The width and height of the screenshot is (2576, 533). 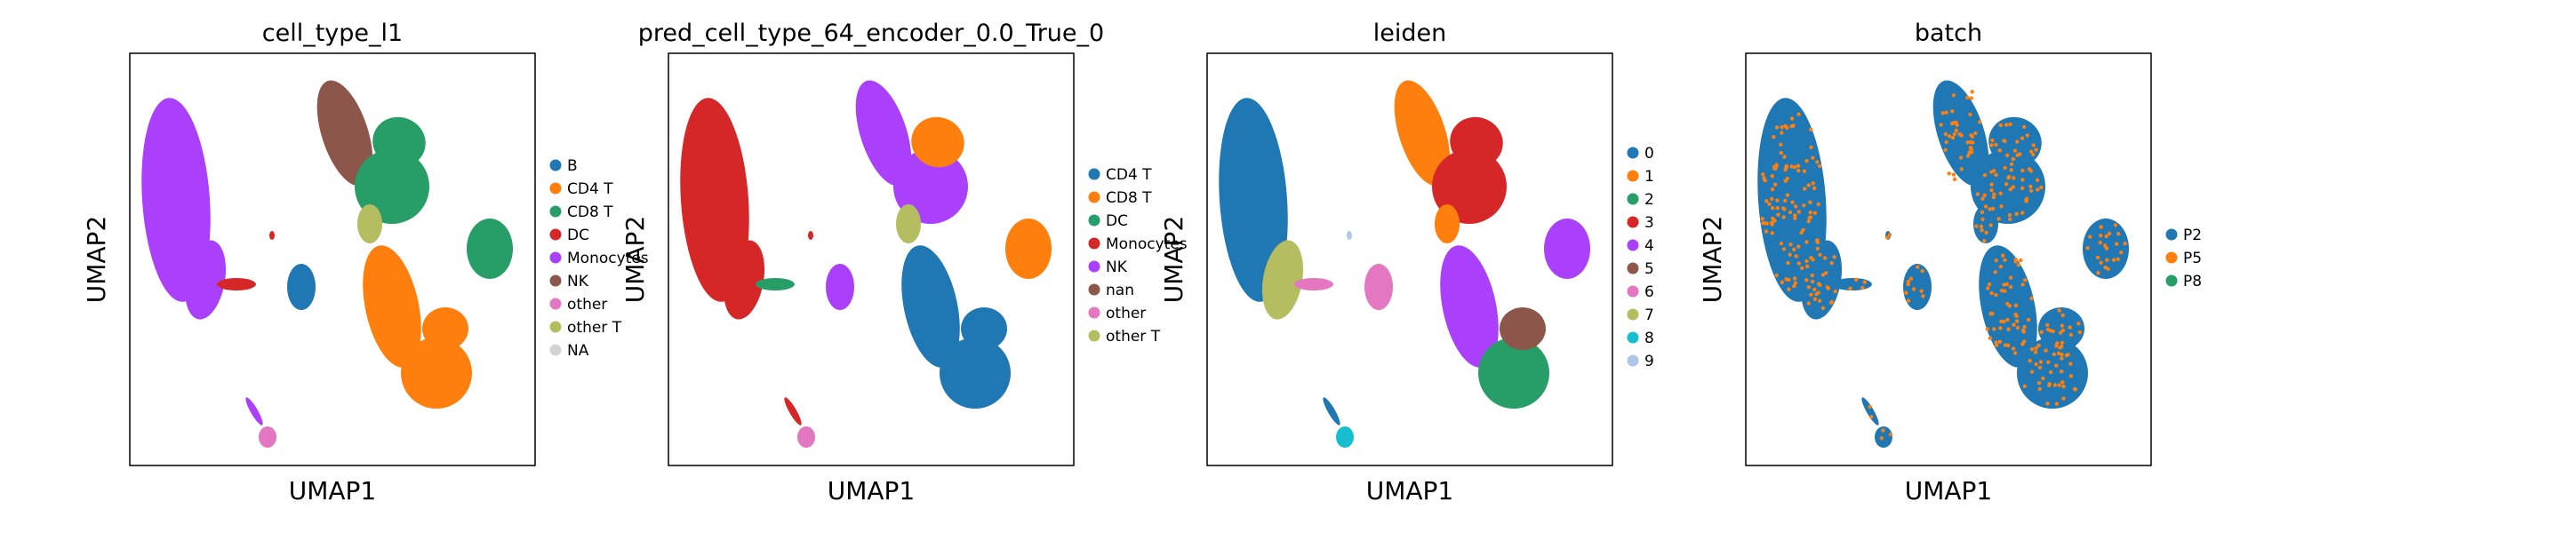 I want to click on legend-item: 0, so click(x=1640, y=154).